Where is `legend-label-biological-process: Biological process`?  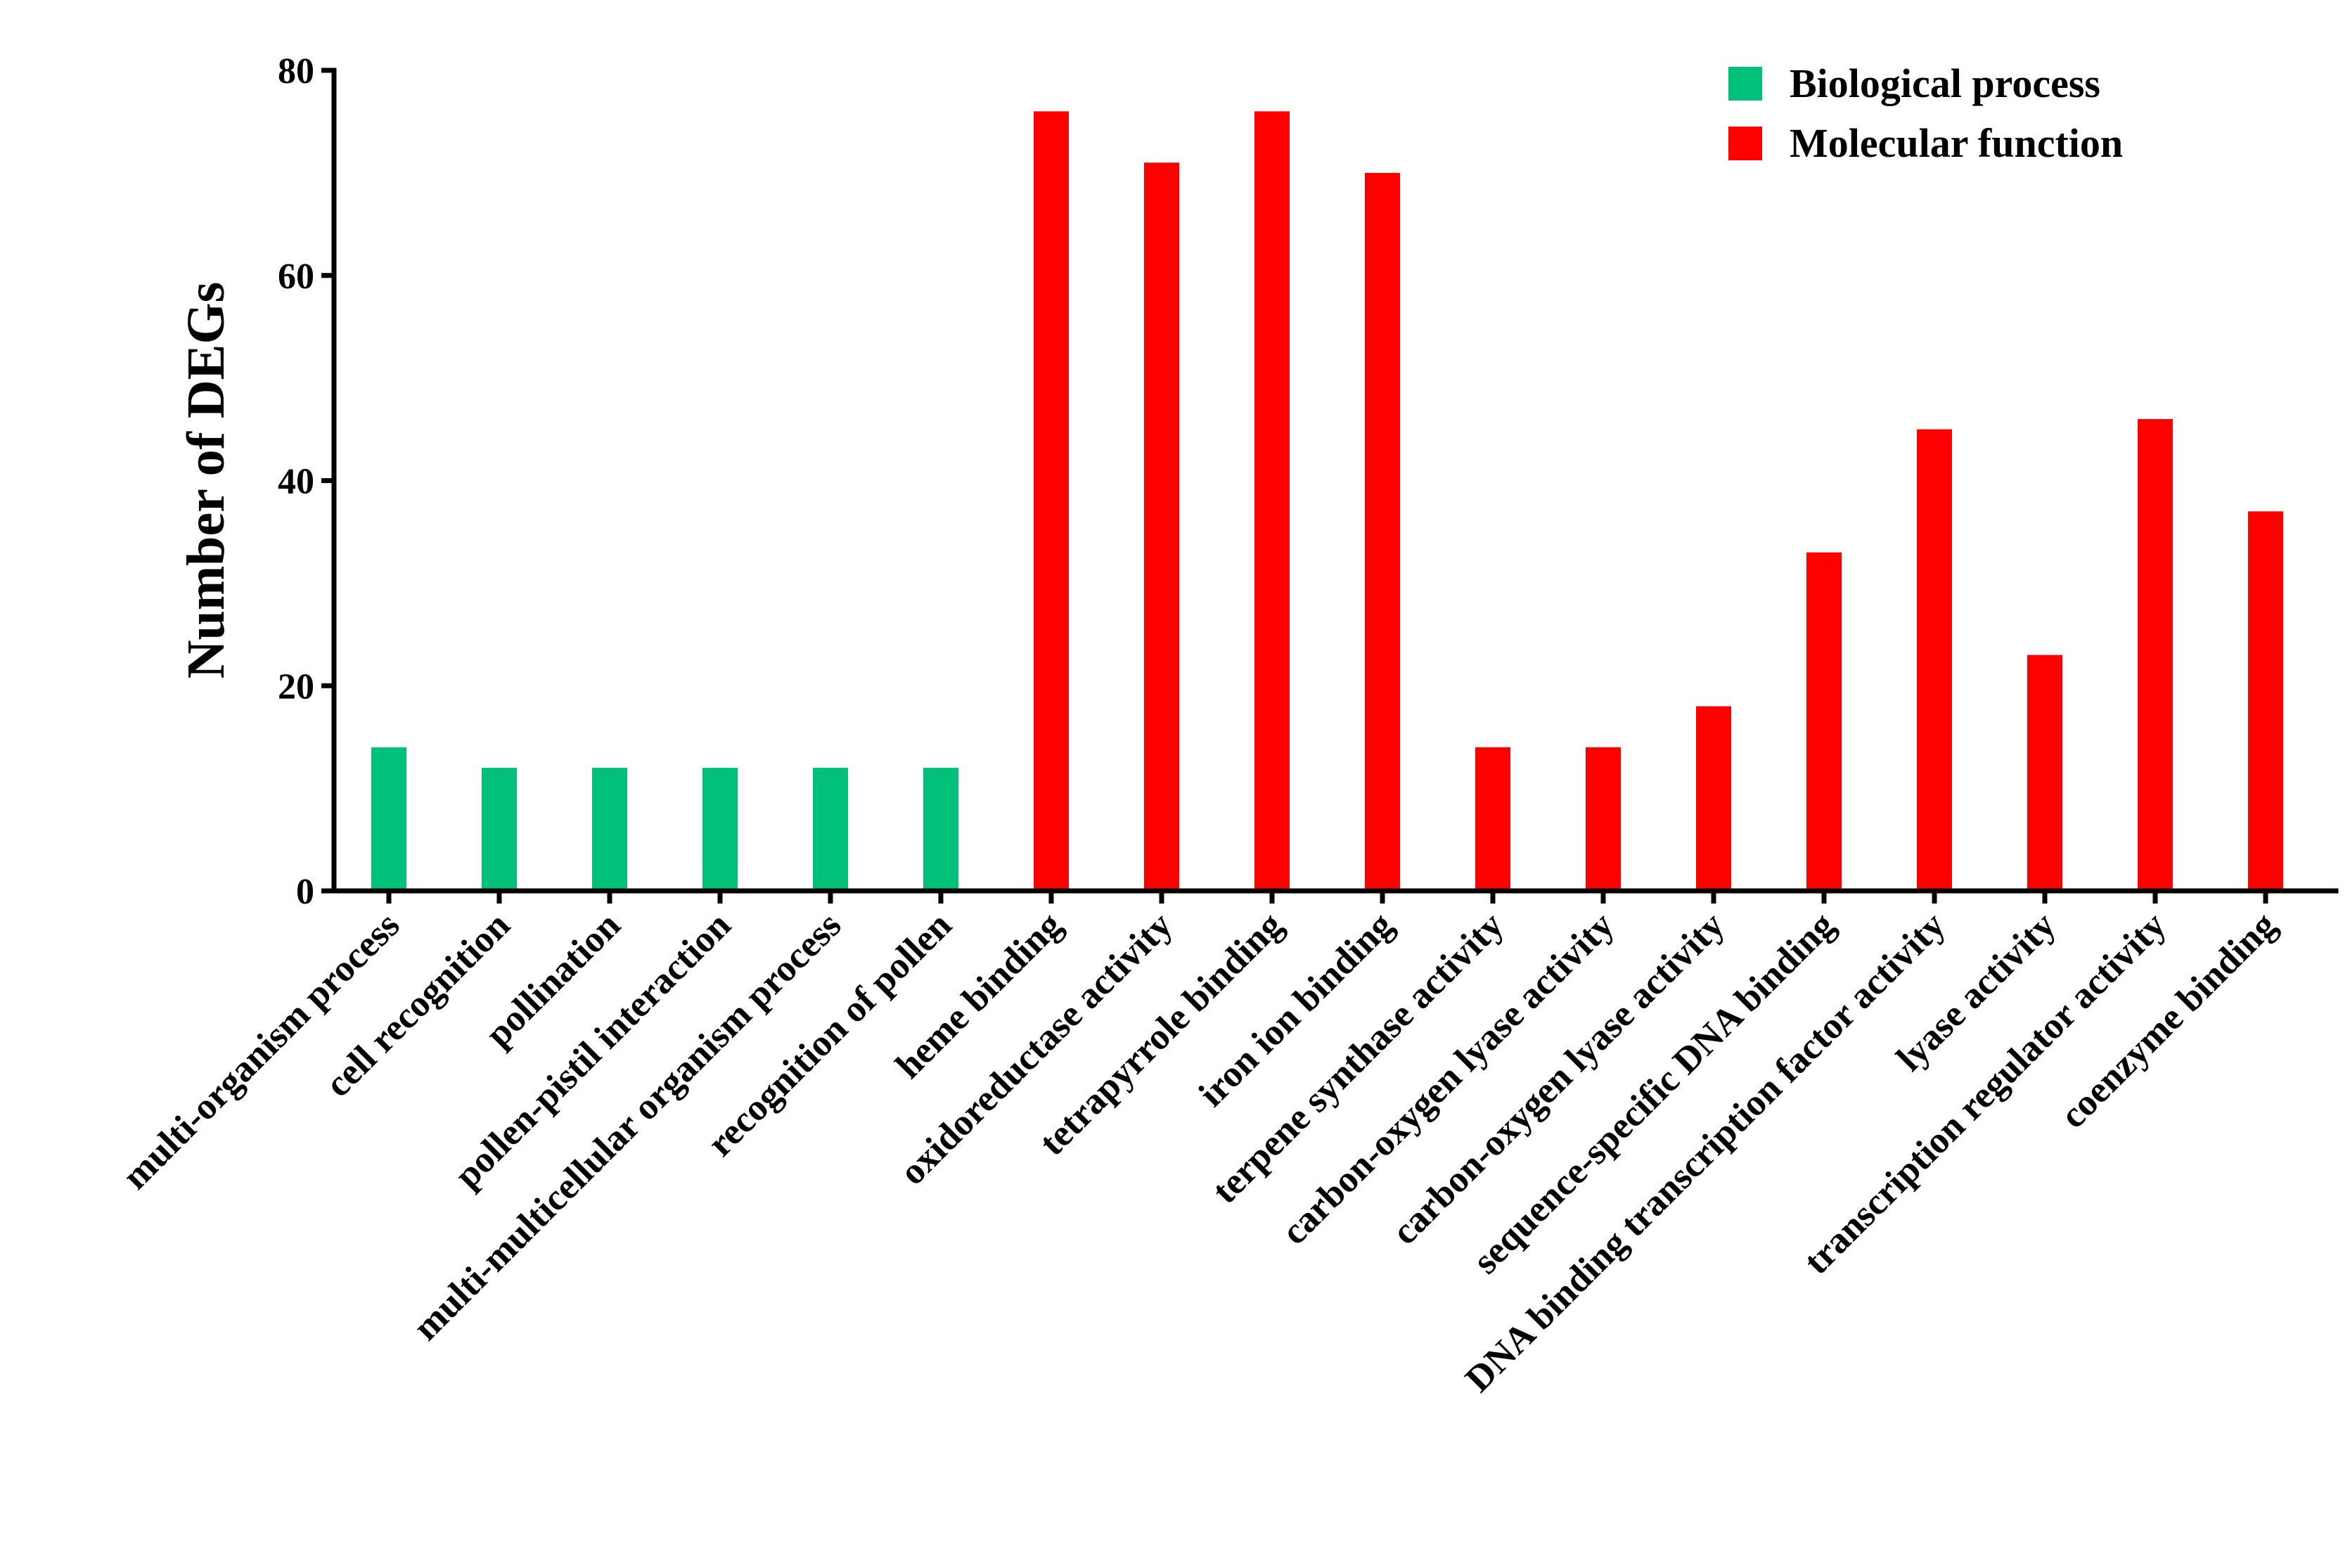
legend-label-biological-process: Biological process is located at coordinates (1945, 83).